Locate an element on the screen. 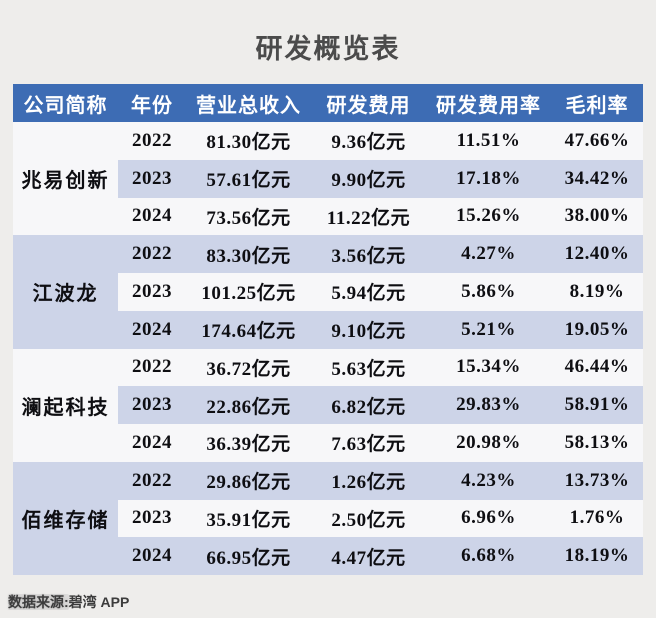 The height and width of the screenshot is (618, 656). rd-expense-cell: 7.63亿元 is located at coordinates (368, 443).